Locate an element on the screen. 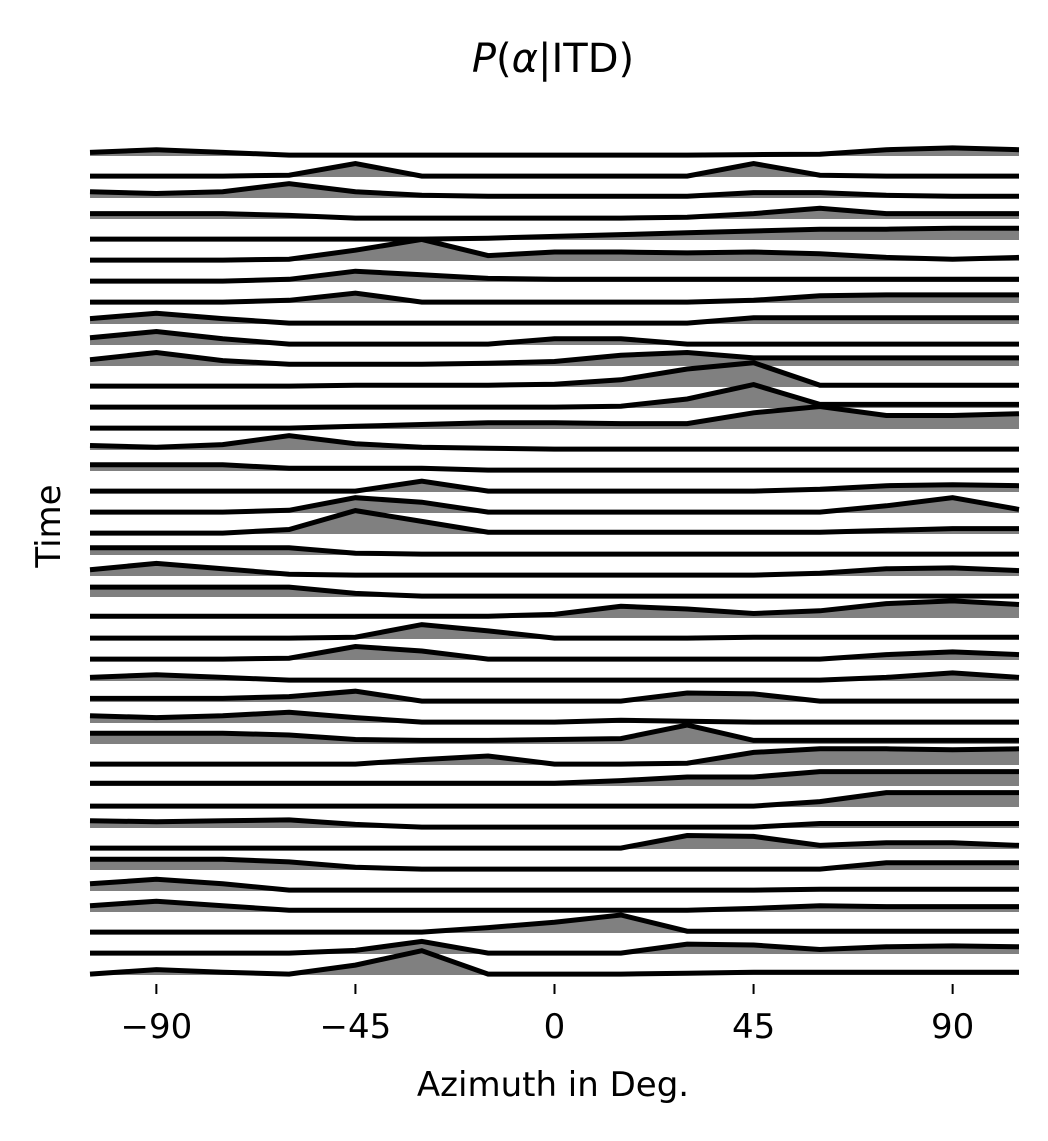 This screenshot has height=1141, width=1048. x-tick-label: 90 is located at coordinates (952, 1027).